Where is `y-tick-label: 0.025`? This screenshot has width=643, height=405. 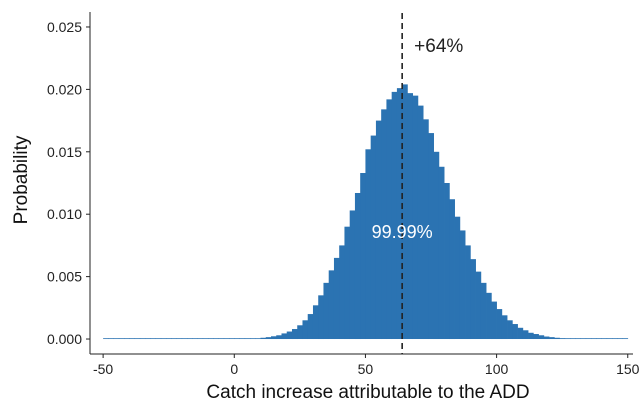 y-tick-label: 0.025 is located at coordinates (64, 27).